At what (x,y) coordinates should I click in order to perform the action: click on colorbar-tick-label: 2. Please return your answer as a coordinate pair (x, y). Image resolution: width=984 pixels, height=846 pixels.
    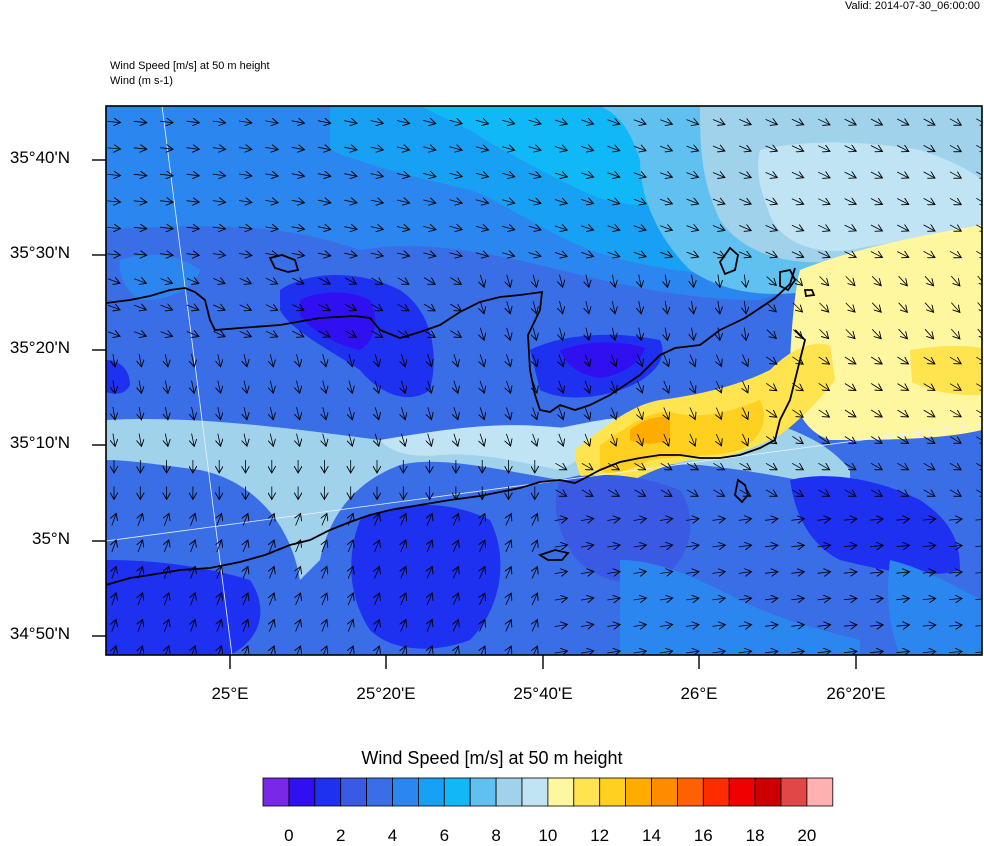
    Looking at the image, I should click on (341, 836).